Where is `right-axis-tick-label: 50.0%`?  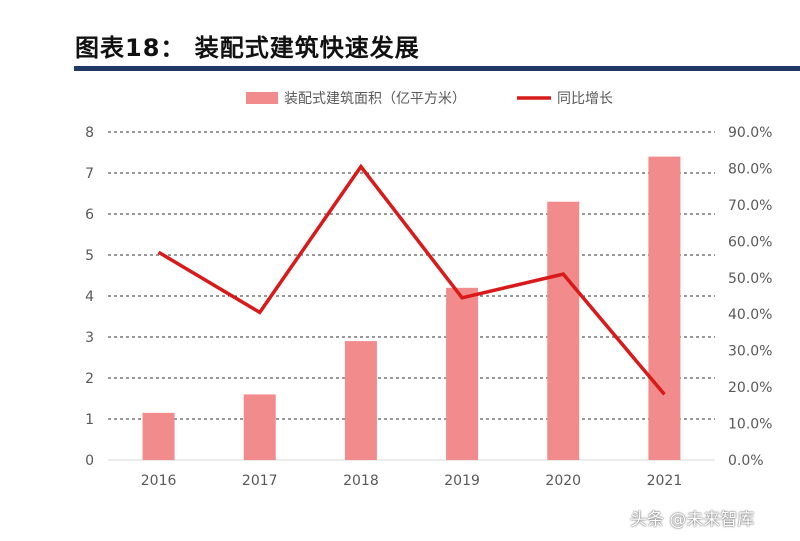 right-axis-tick-label: 50.0% is located at coordinates (750, 279).